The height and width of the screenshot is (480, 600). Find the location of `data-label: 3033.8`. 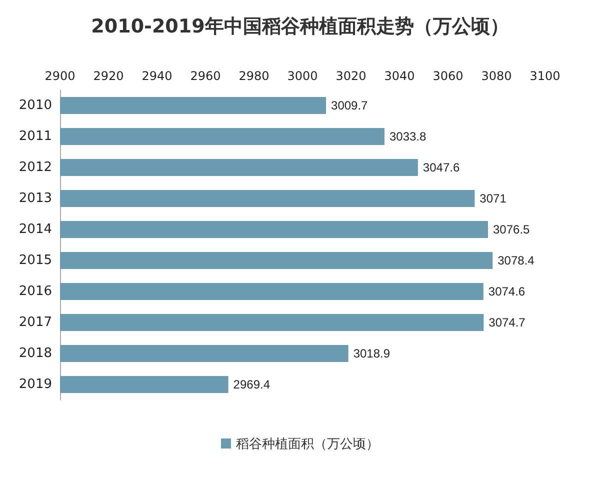

data-label: 3033.8 is located at coordinates (407, 137).